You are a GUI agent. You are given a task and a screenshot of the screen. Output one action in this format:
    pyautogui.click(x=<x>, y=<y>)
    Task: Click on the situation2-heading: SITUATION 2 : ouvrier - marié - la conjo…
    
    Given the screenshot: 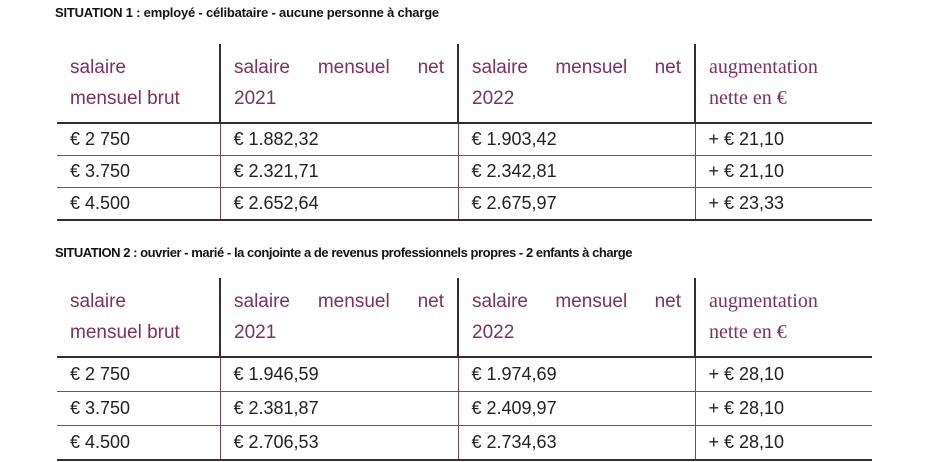 What is the action you would take?
    pyautogui.click(x=344, y=252)
    